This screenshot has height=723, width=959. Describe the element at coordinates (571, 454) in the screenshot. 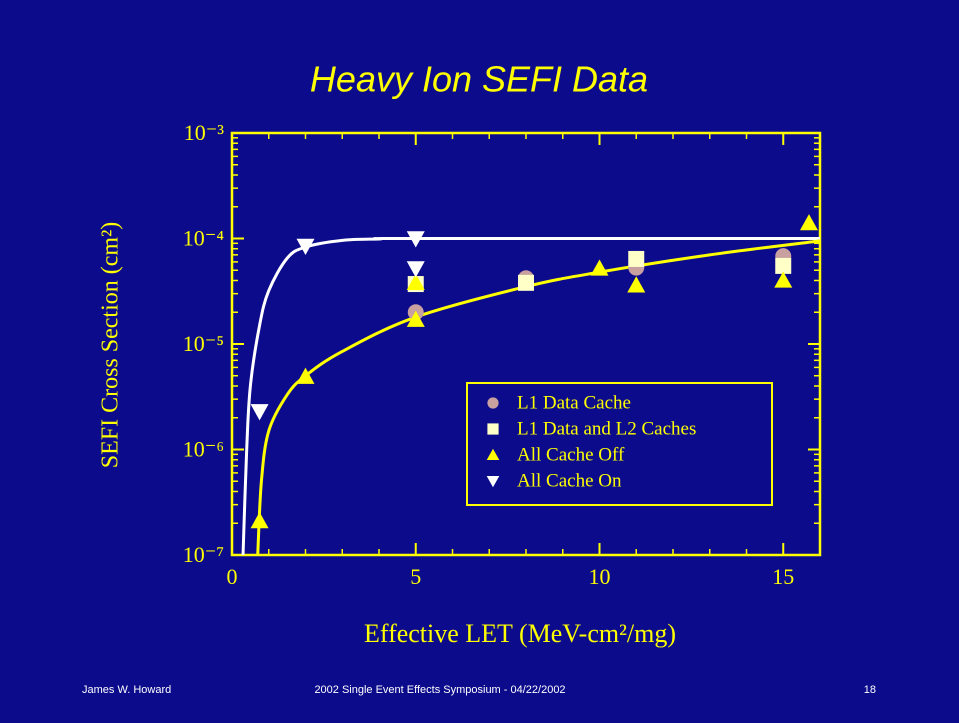

I see `legend-label: All Cache Off` at that location.